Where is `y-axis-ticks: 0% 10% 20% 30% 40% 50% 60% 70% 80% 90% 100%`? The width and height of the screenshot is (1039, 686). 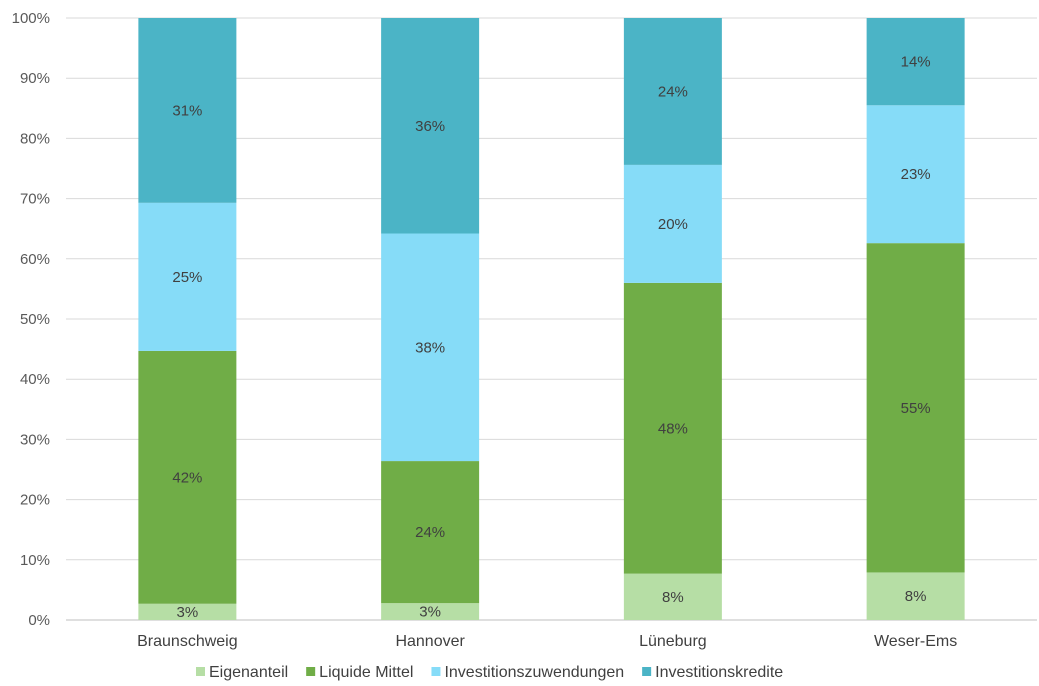
y-axis-ticks: 0% 10% 20% 30% 40% 50% 60% 70% 80% 90% 100% is located at coordinates (31, 319).